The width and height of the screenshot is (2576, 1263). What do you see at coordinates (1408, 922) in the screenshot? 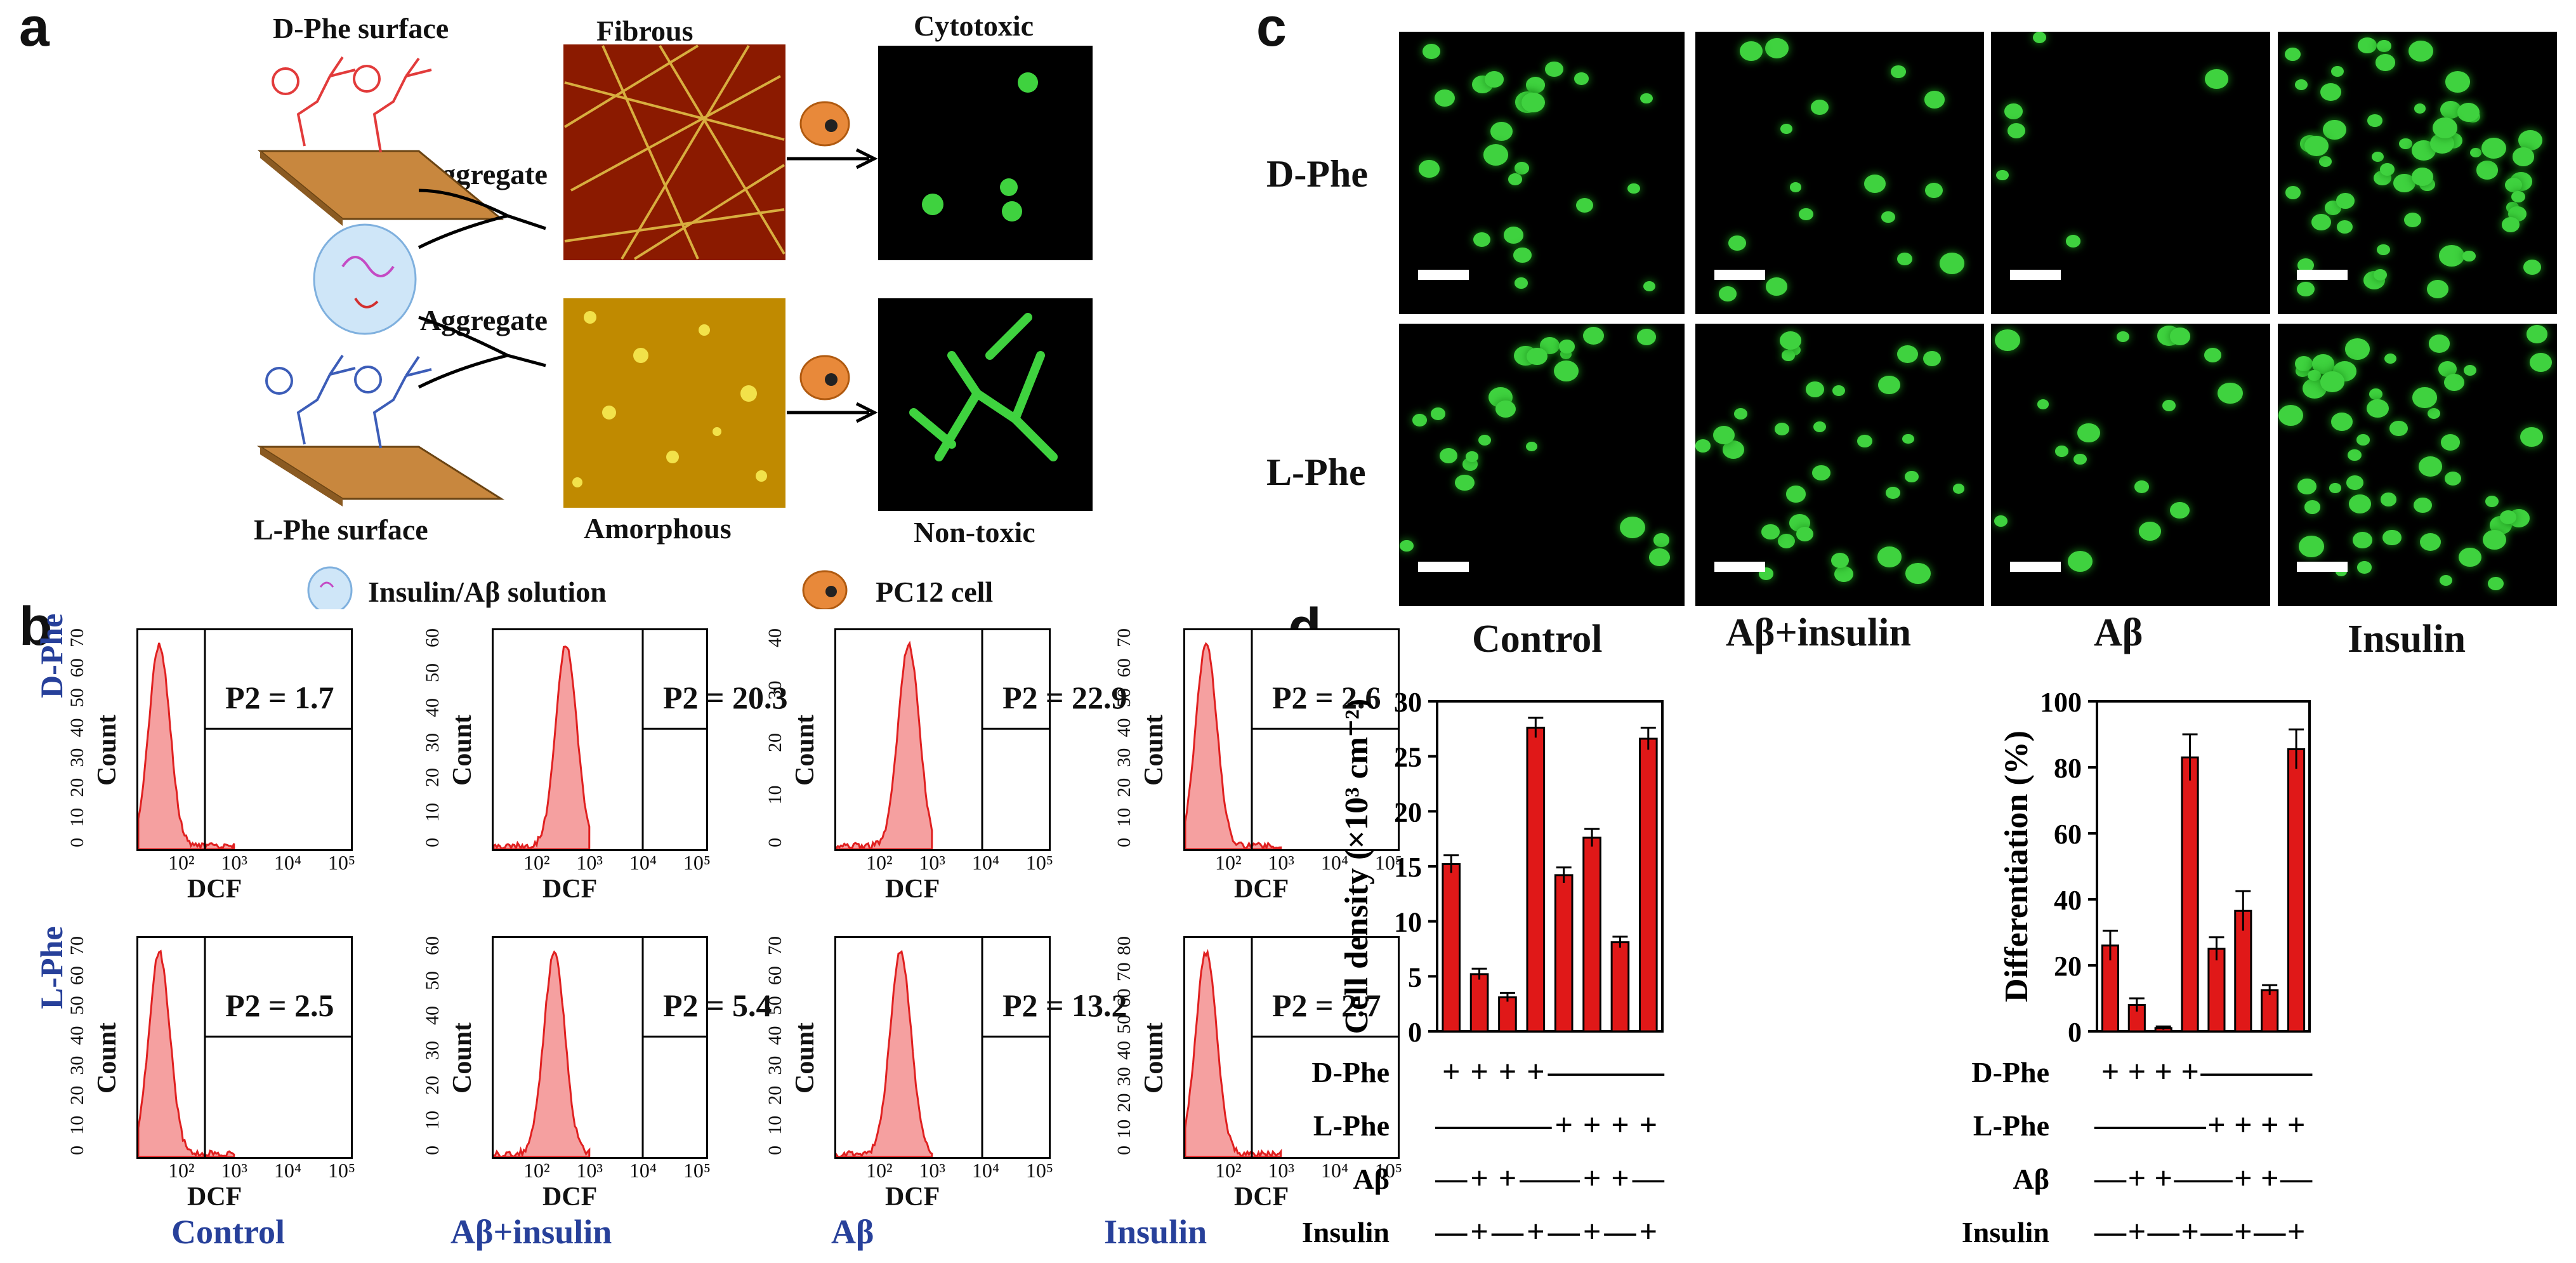
I see `y-tick-label: 10` at bounding box center [1408, 922].